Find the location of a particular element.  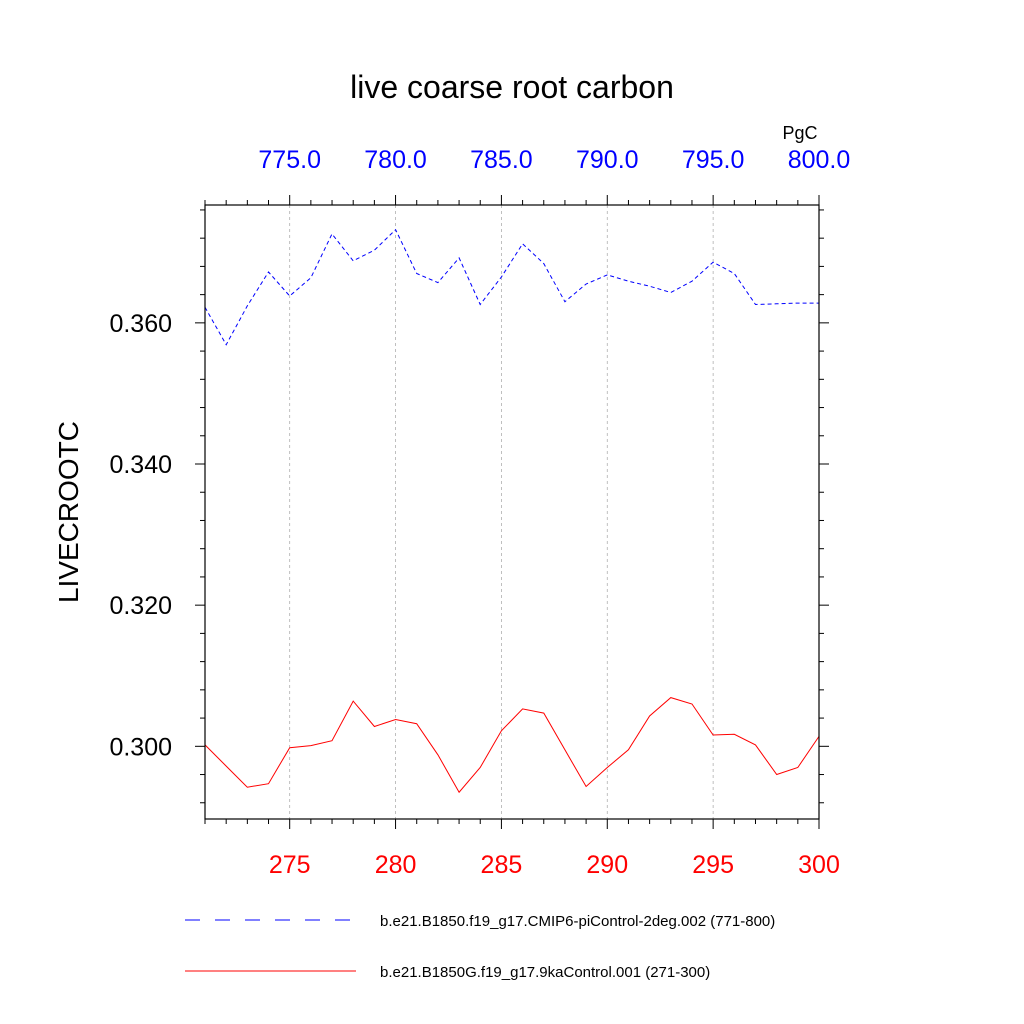

x-bottom-tick-label: 290 is located at coordinates (607, 865).